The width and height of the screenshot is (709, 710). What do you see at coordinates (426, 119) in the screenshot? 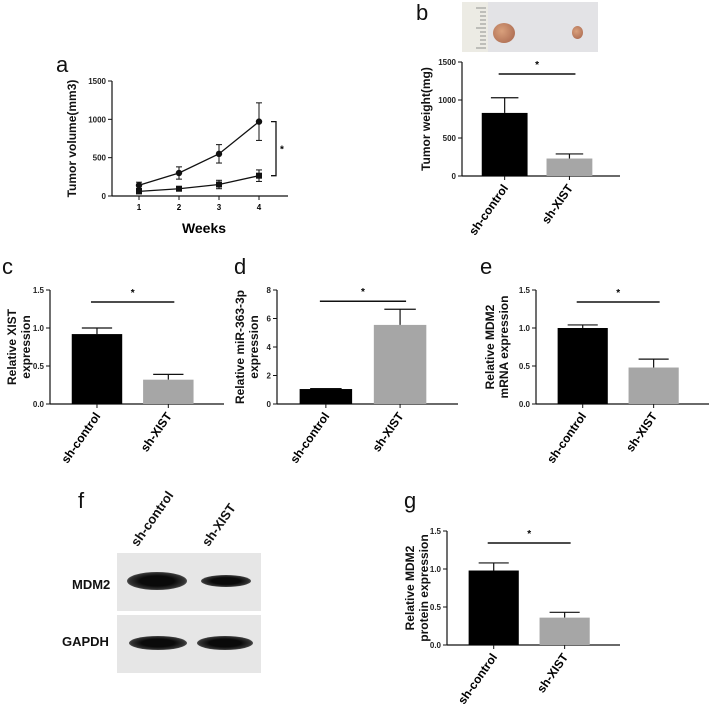
I see `svg-text: Tumor weight(mg)` at bounding box center [426, 119].